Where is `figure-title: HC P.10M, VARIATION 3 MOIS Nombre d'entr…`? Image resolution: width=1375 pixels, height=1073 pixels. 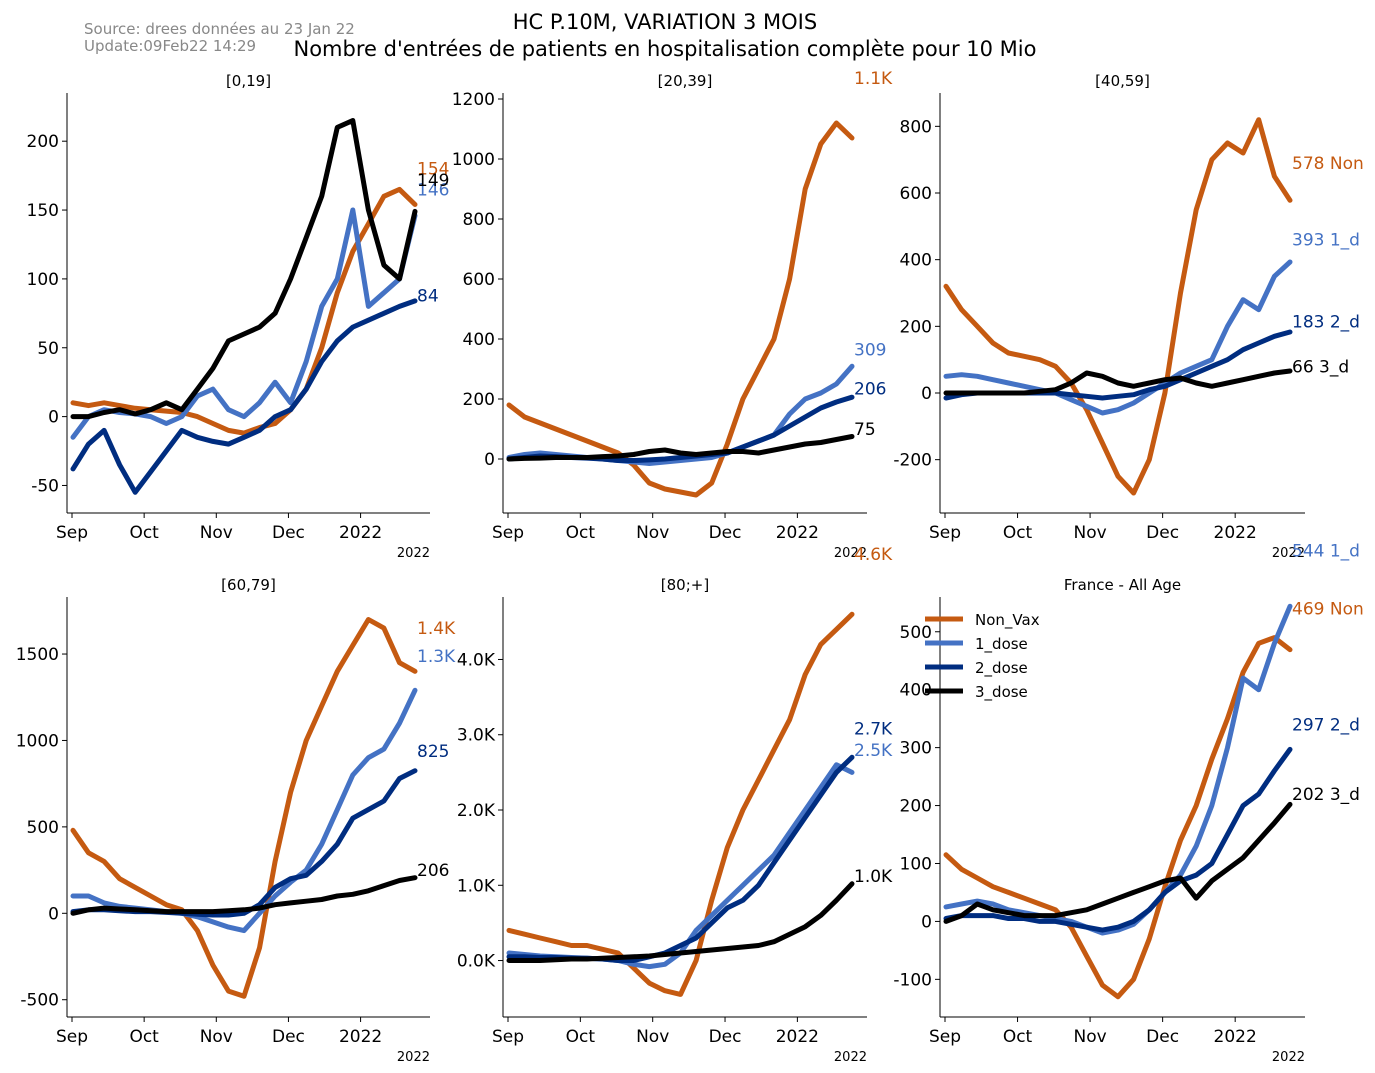
figure-title: HC P.10M, VARIATION 3 MOIS Nombre d'entr… is located at coordinates (665, 36).